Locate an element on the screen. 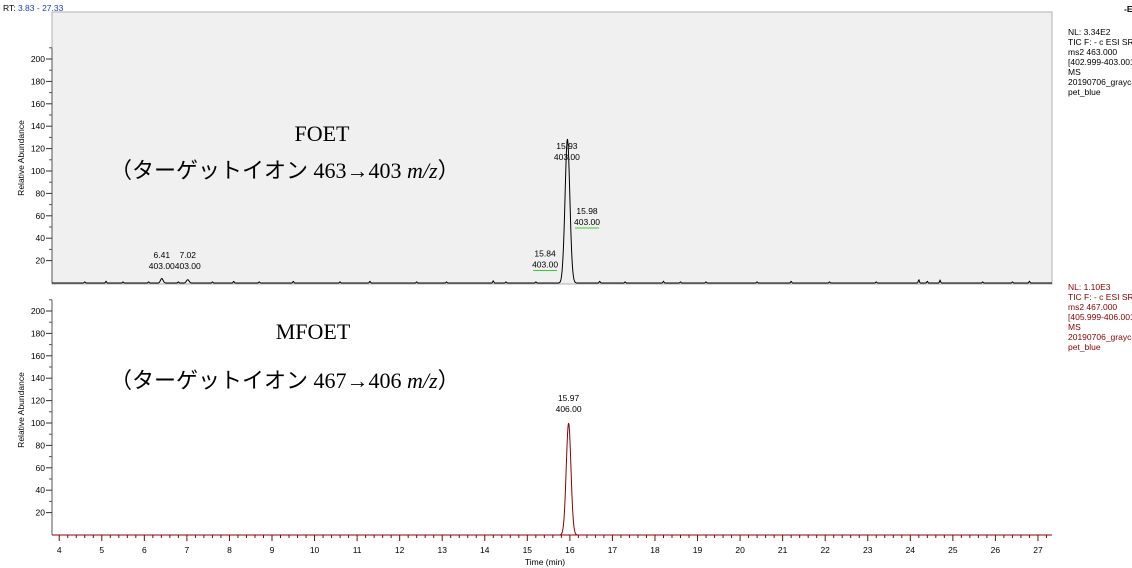  x-tick-label: 7 is located at coordinates (187, 550).